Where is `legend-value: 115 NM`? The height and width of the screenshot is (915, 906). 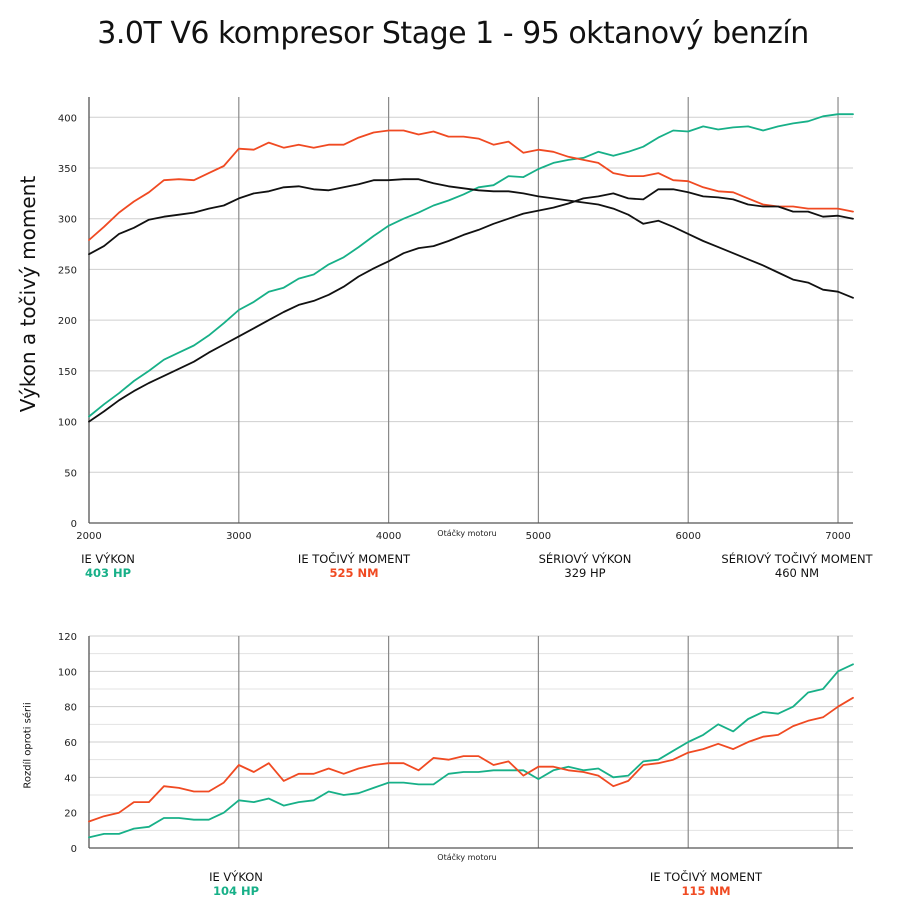 legend-value: 115 NM is located at coordinates (706, 891).